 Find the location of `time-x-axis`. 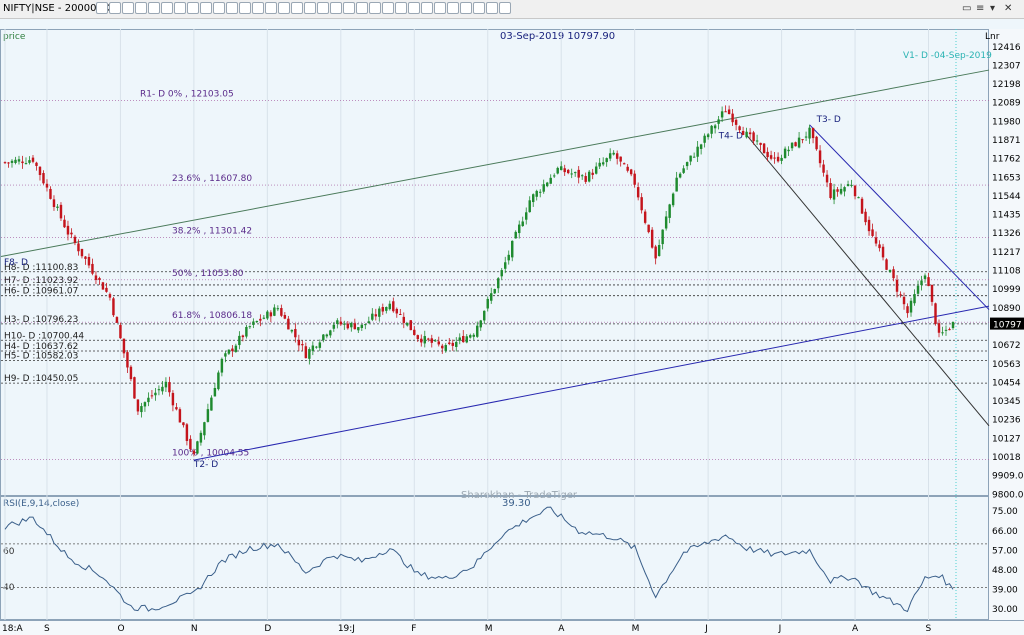

time-x-axis is located at coordinates (512, 627).